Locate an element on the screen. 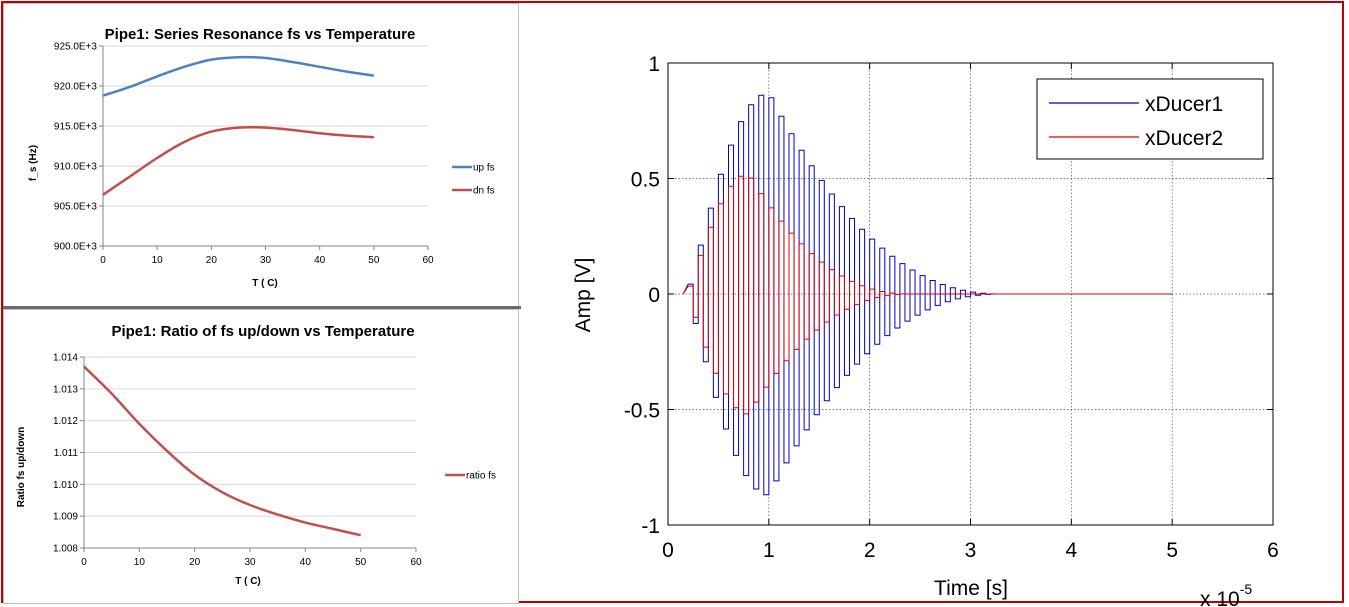 This screenshot has height=607, width=1349. series-line-dn-fs is located at coordinates (238, 160).